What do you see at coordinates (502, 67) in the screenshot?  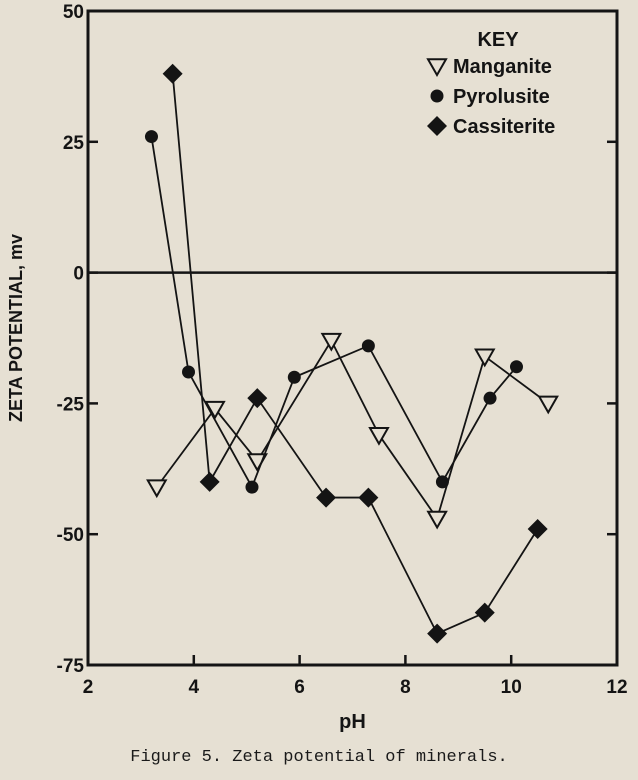 I see `legend-label: Manganite` at bounding box center [502, 67].